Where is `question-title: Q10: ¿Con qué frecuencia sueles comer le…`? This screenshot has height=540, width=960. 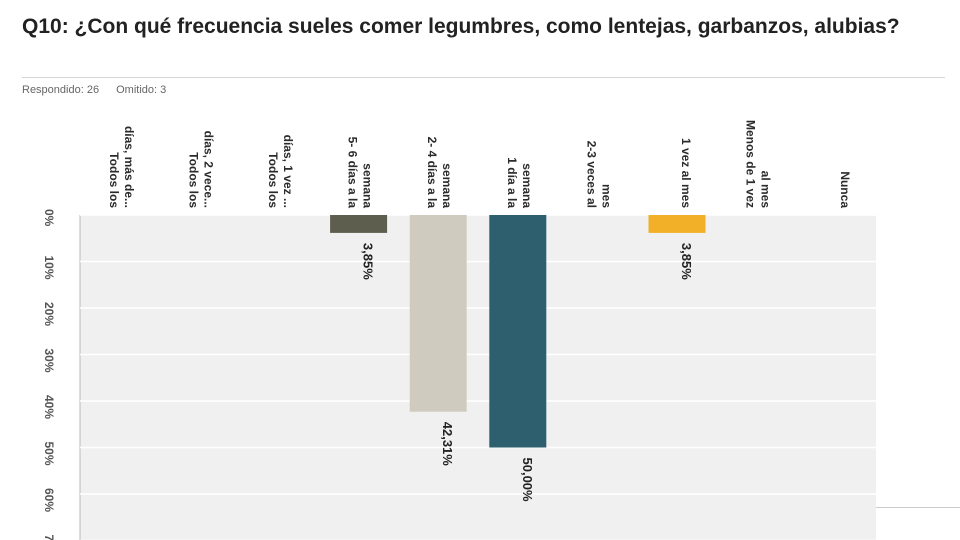
question-title: Q10: ¿Con qué frecuencia sueles comer le… is located at coordinates (461, 26).